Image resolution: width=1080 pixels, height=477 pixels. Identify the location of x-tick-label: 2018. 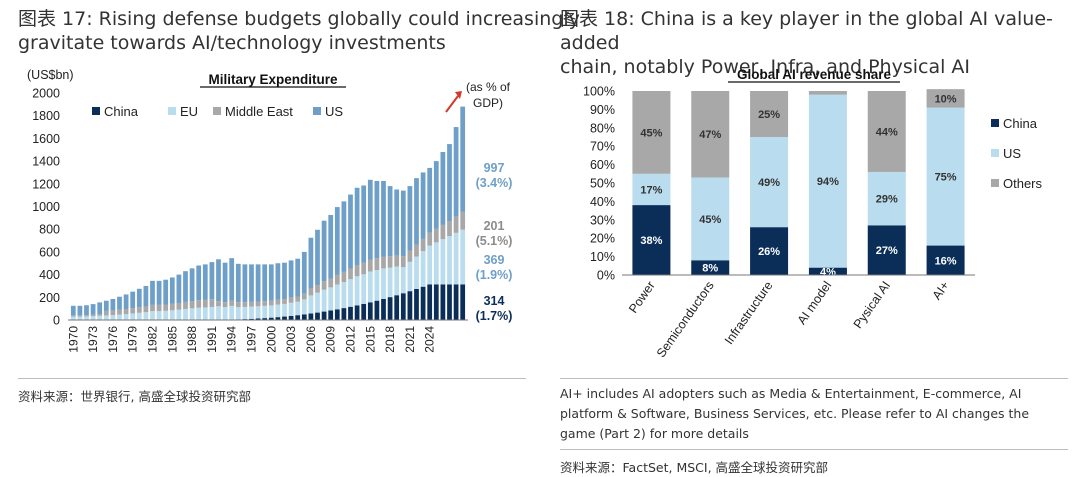
(390, 339).